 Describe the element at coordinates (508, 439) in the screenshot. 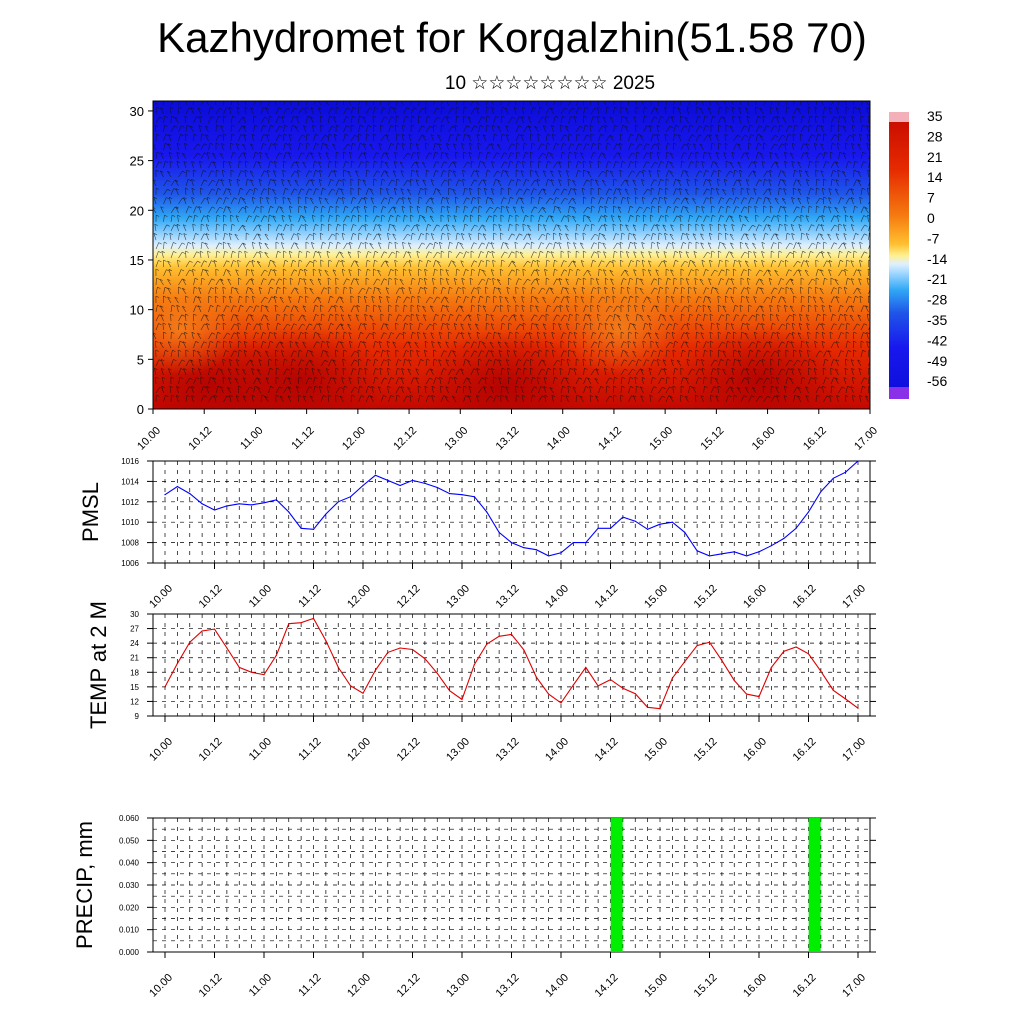

I see `heatmap-x-tick-label: 13.12` at that location.